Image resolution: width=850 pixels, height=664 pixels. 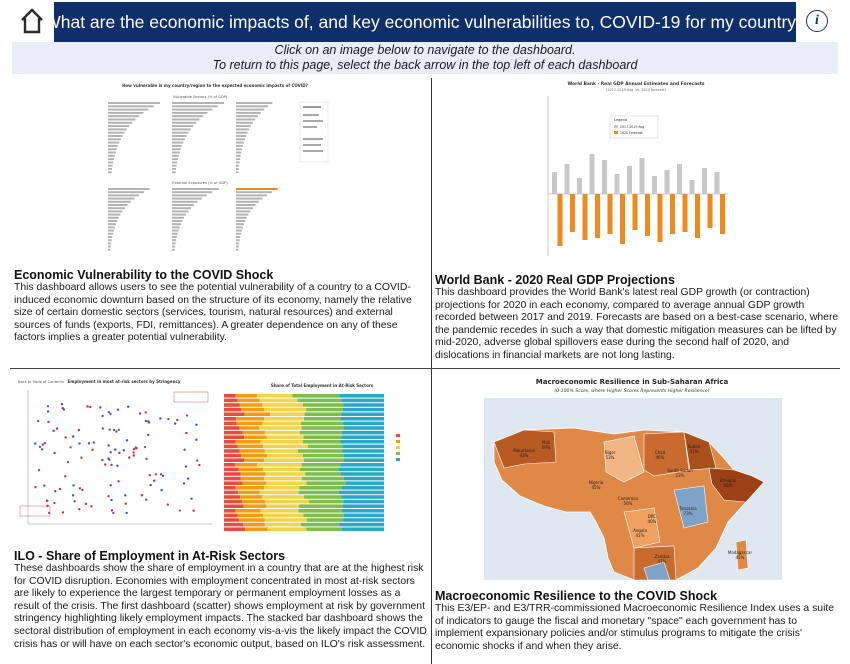 I want to click on home-button, so click(x=32, y=21).